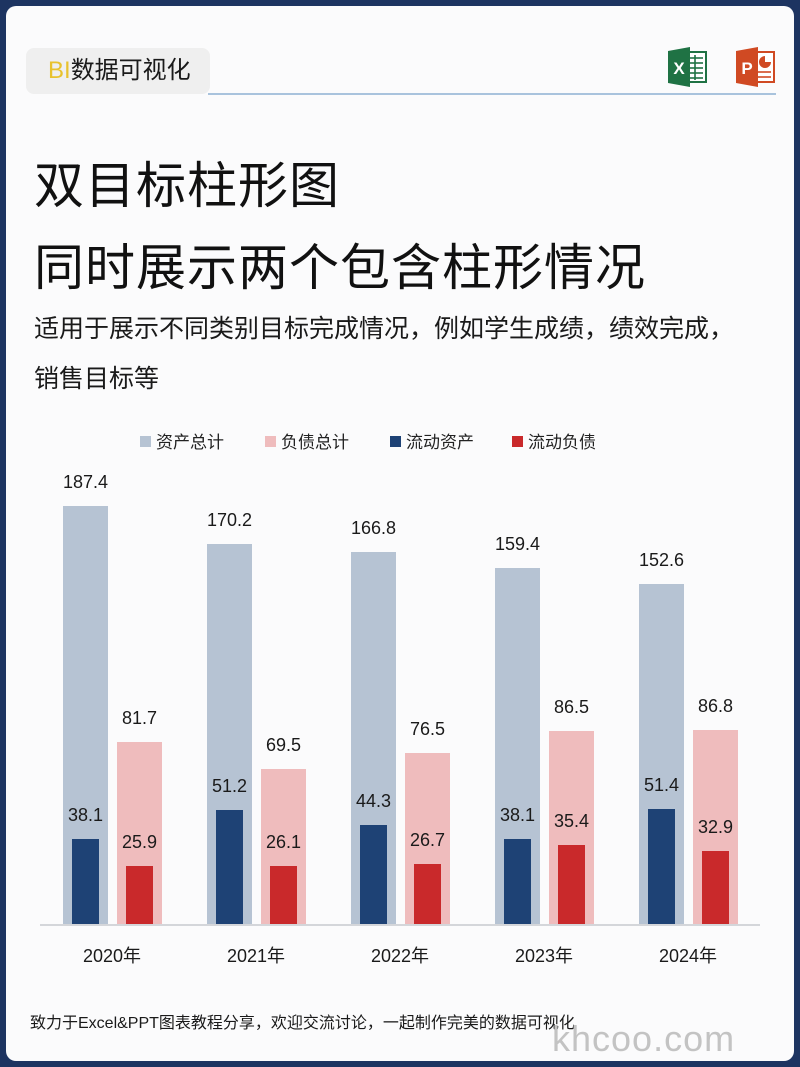 This screenshot has width=800, height=1067. Describe the element at coordinates (644, 1038) in the screenshot. I see `watermark: khcoo.com` at that location.